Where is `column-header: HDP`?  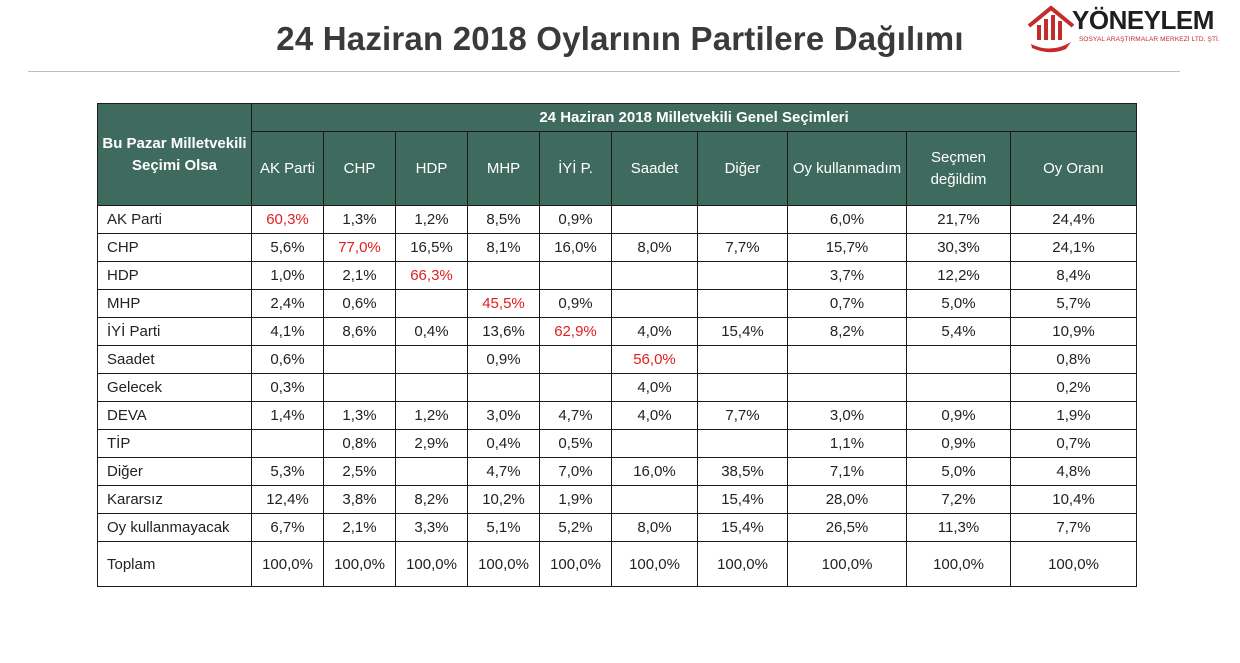 column-header: HDP is located at coordinates (431, 168).